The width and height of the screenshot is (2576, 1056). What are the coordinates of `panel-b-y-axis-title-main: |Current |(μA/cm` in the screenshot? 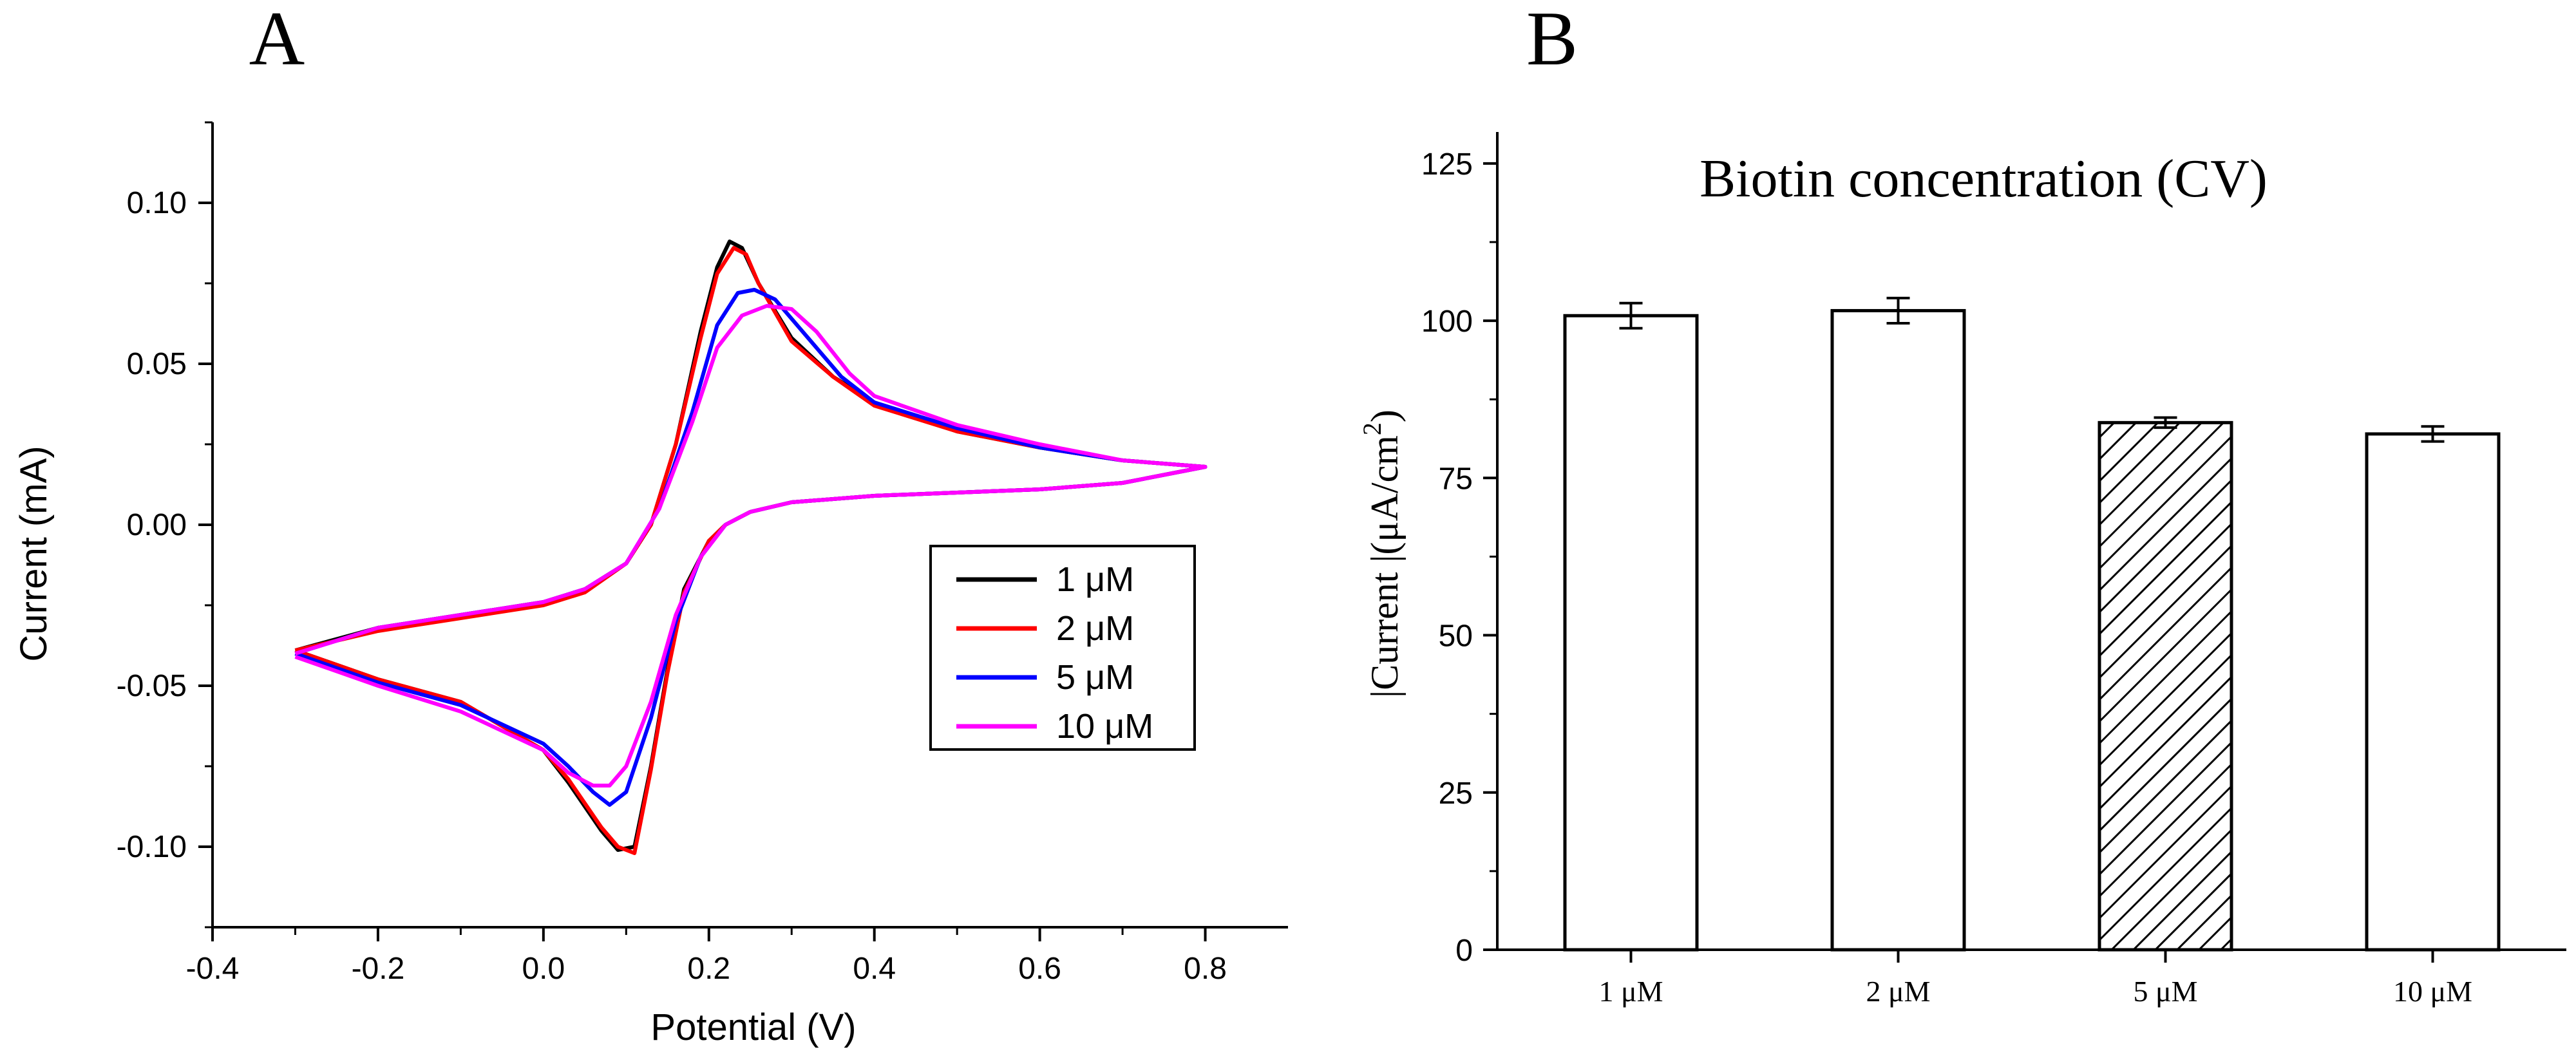 It's located at (1384, 566).